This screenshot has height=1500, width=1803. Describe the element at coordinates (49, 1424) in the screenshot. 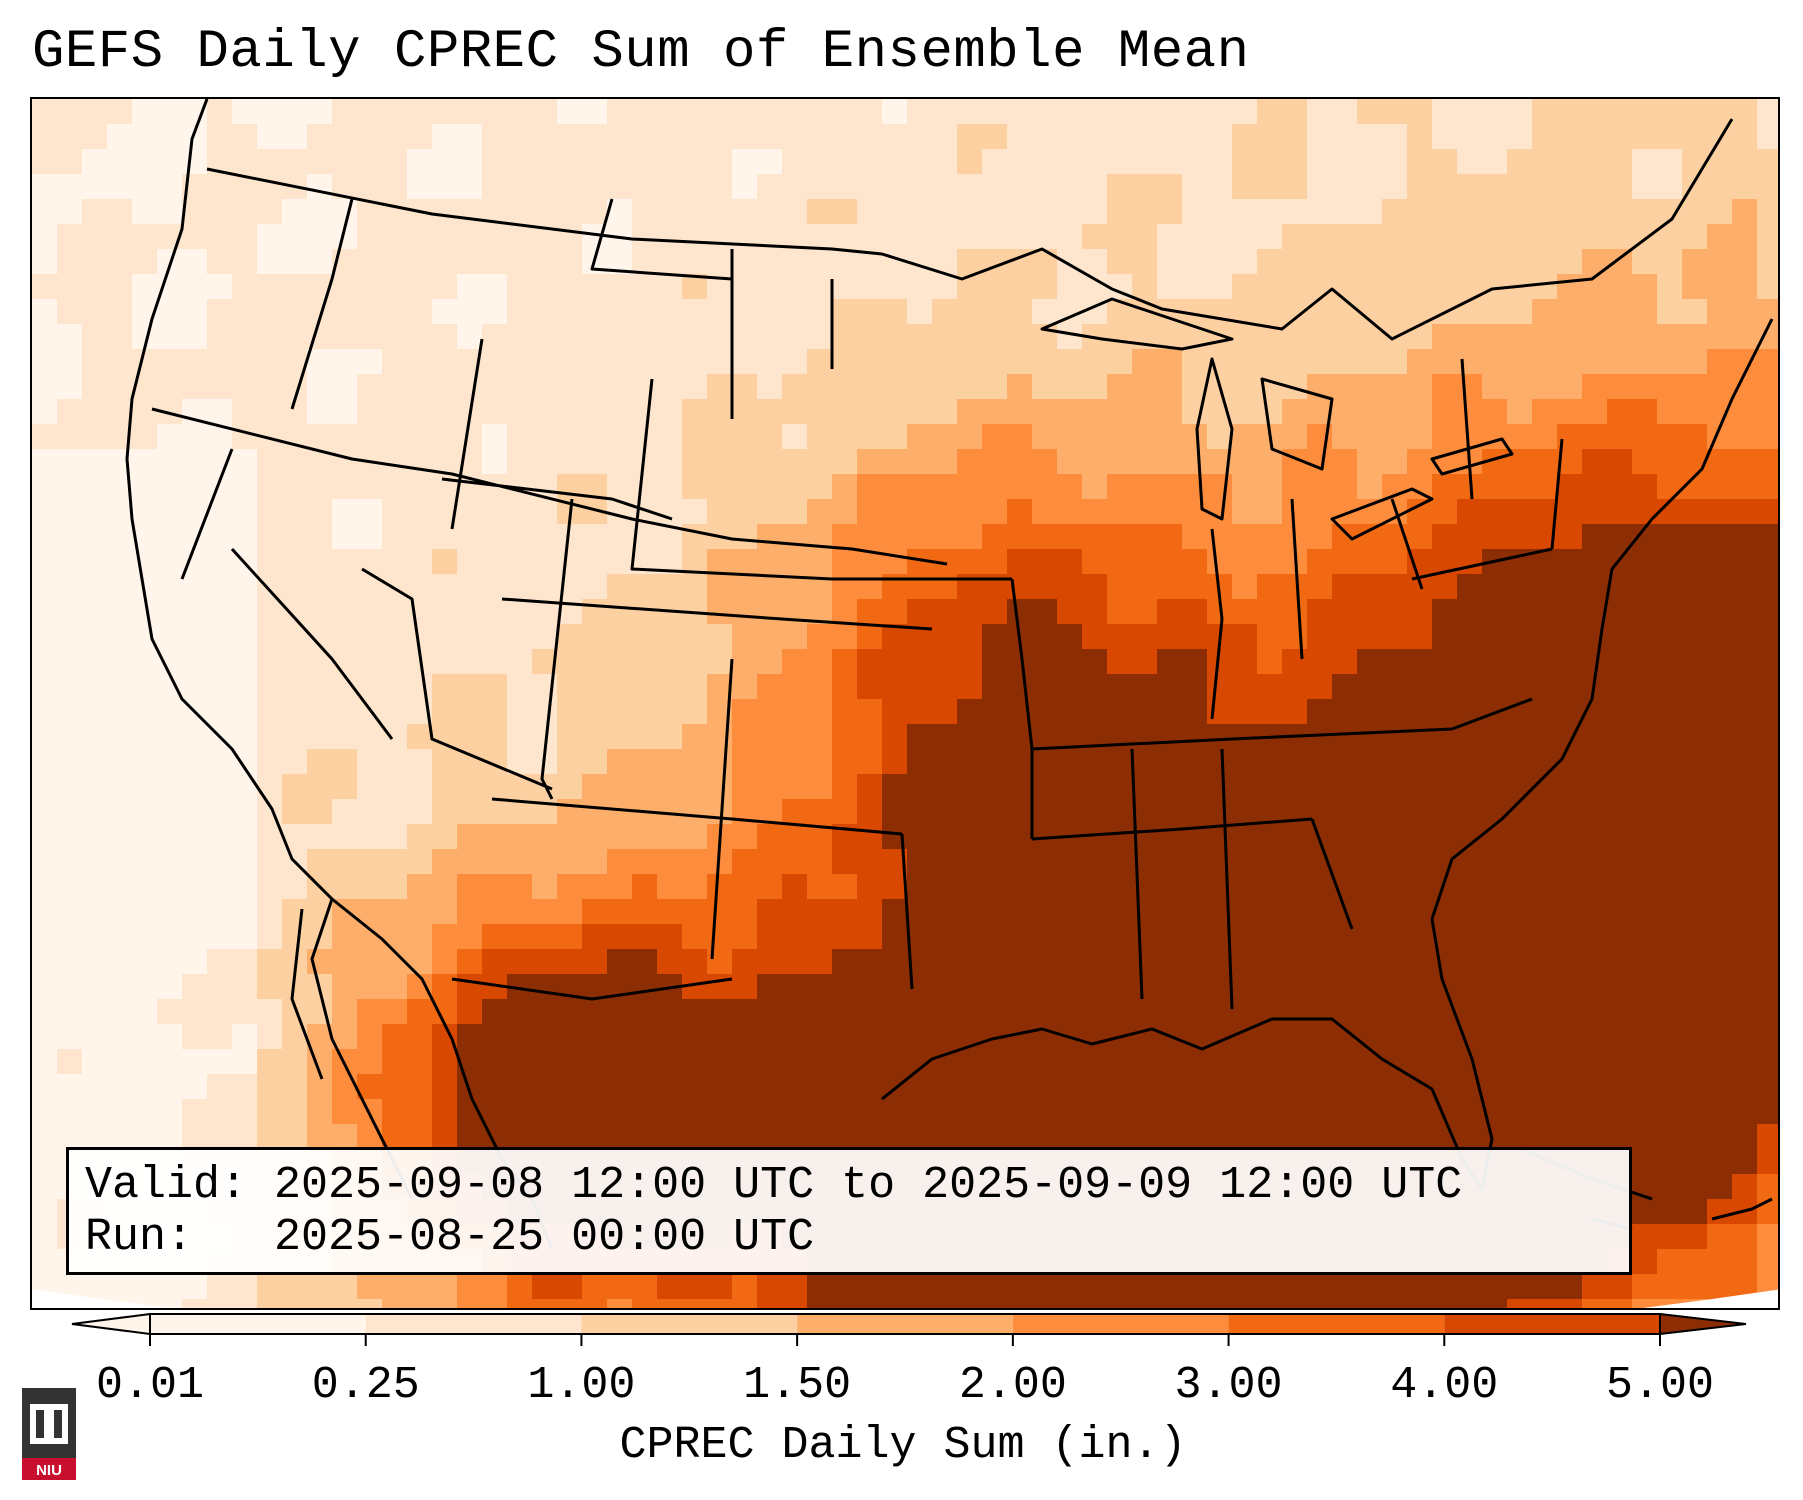

I see `logo-castle-window` at that location.